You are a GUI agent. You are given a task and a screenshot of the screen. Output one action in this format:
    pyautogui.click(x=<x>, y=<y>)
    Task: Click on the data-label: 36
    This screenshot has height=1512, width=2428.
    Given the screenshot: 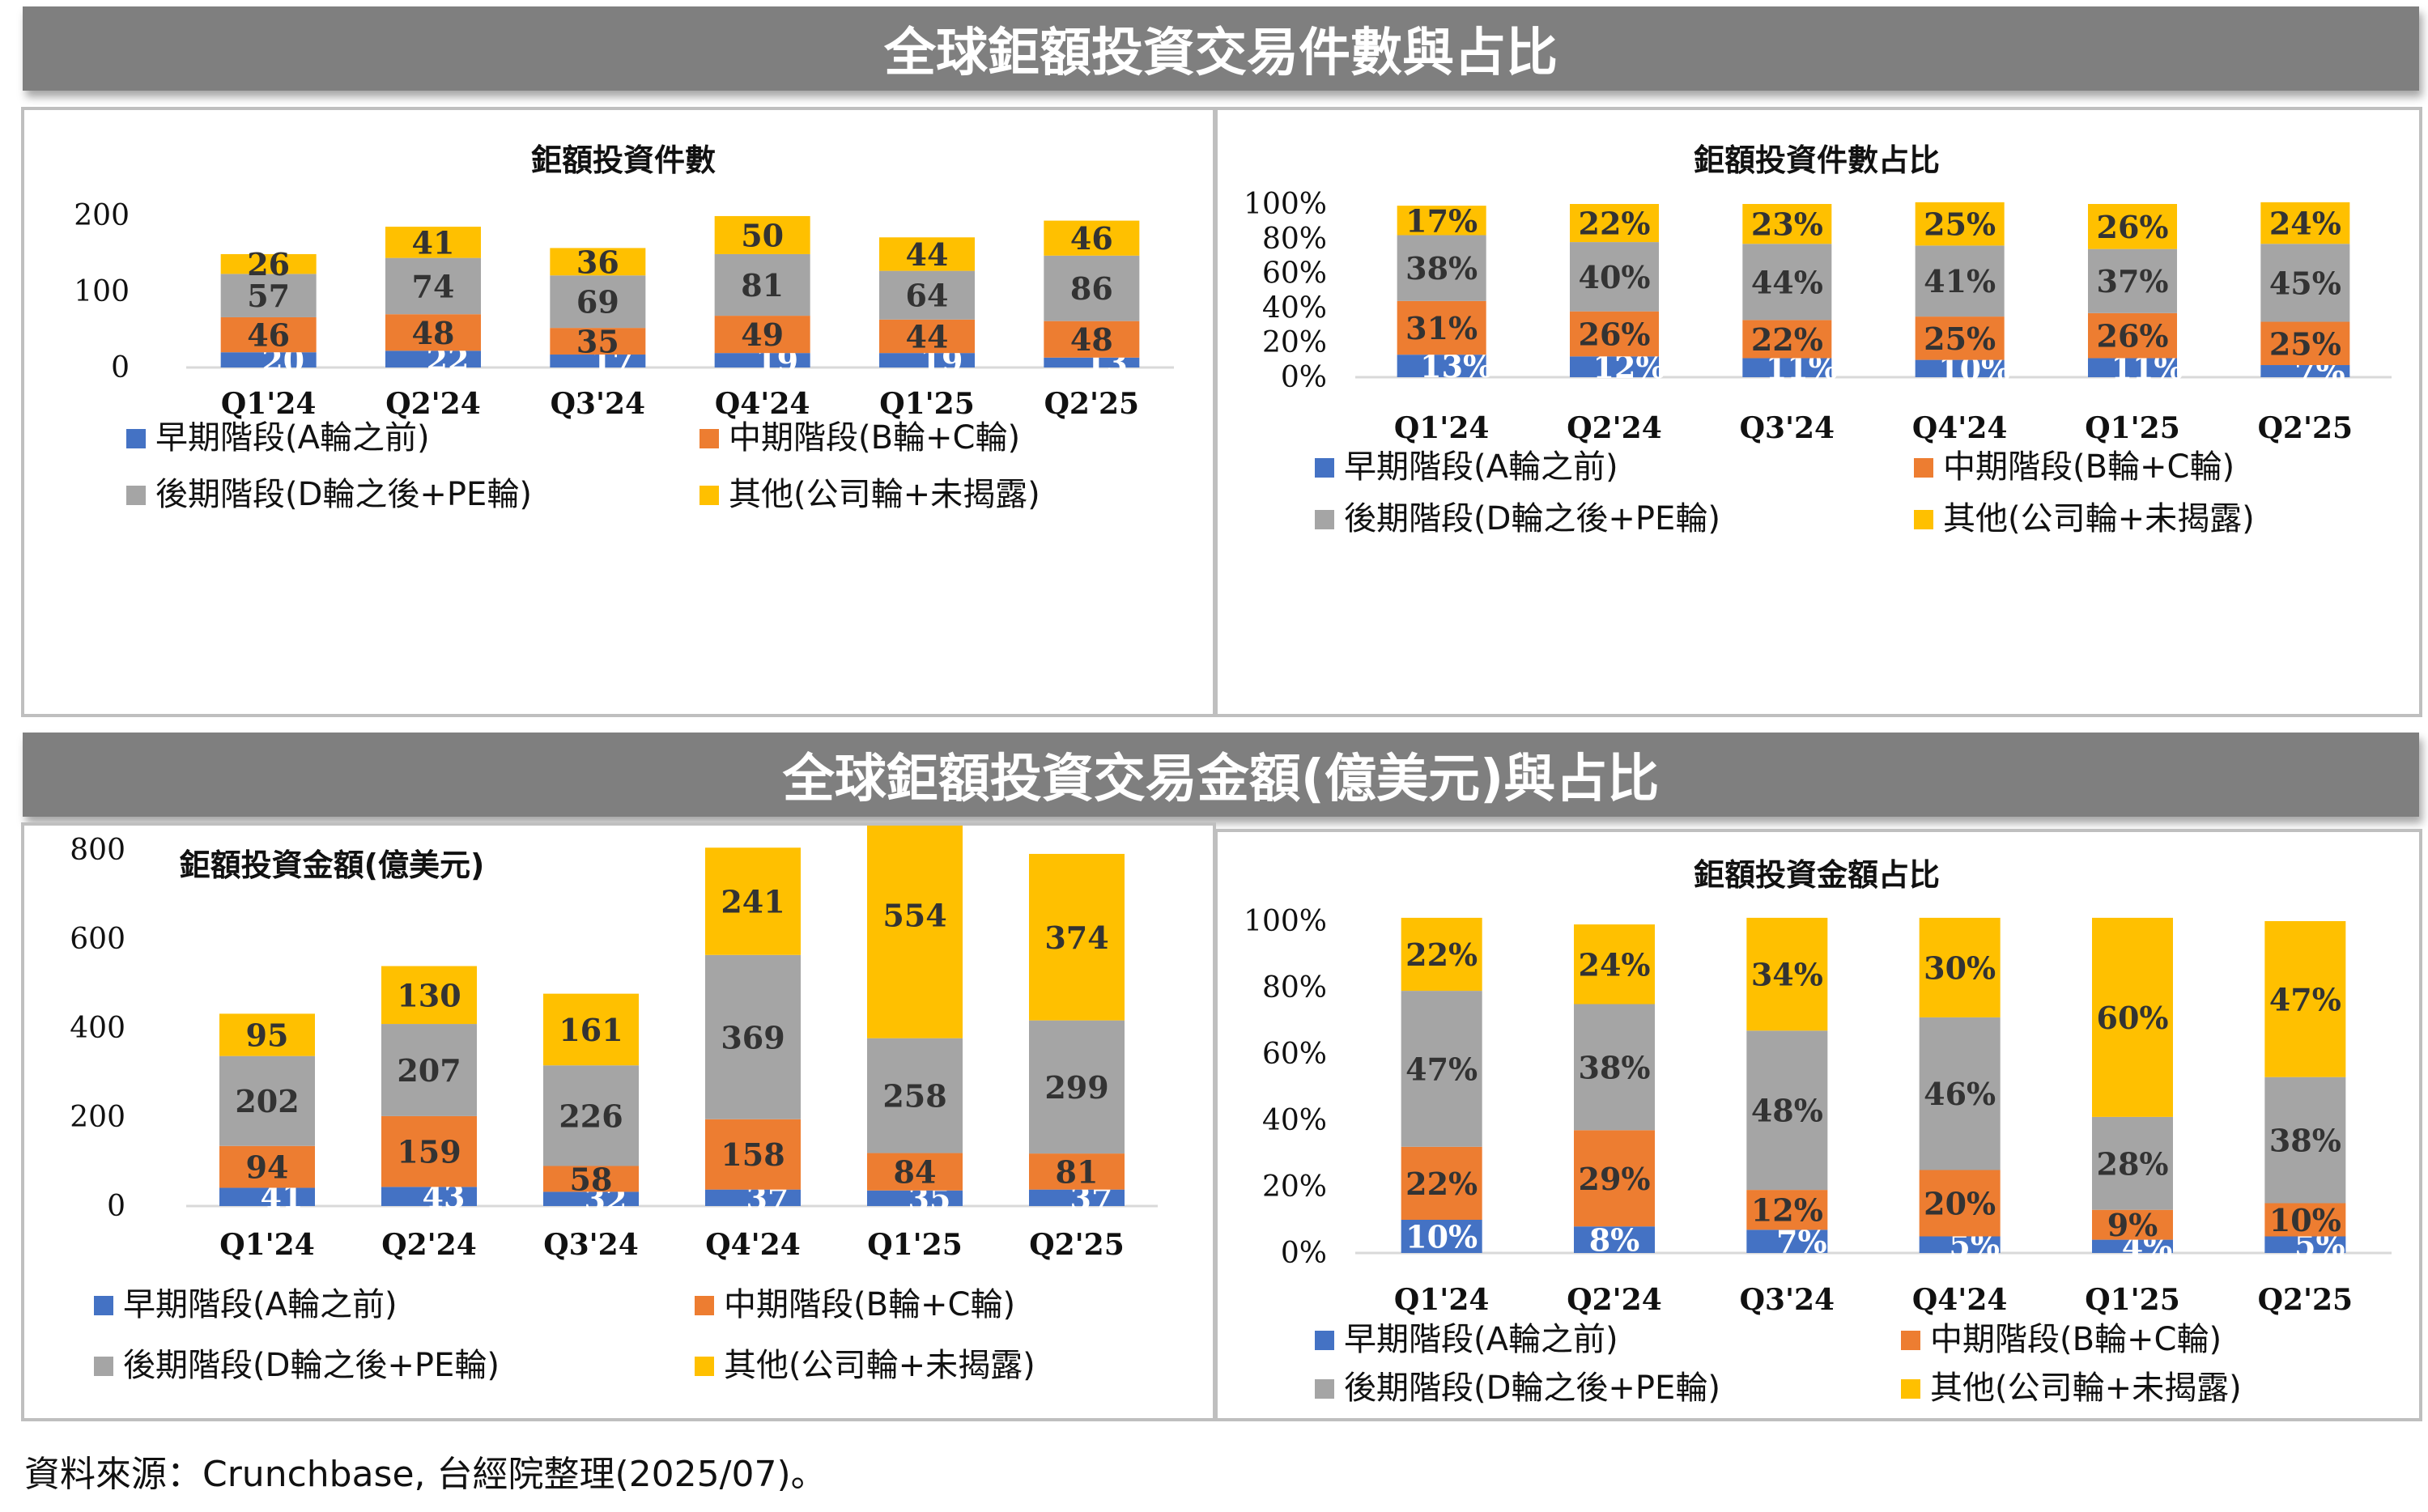 What is the action you would take?
    pyautogui.click(x=597, y=262)
    